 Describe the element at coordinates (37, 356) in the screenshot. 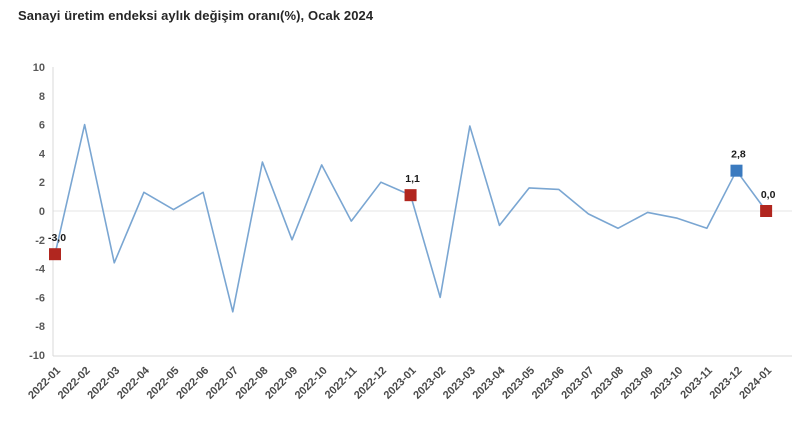

I see `y-axis-tick-label: -10` at that location.